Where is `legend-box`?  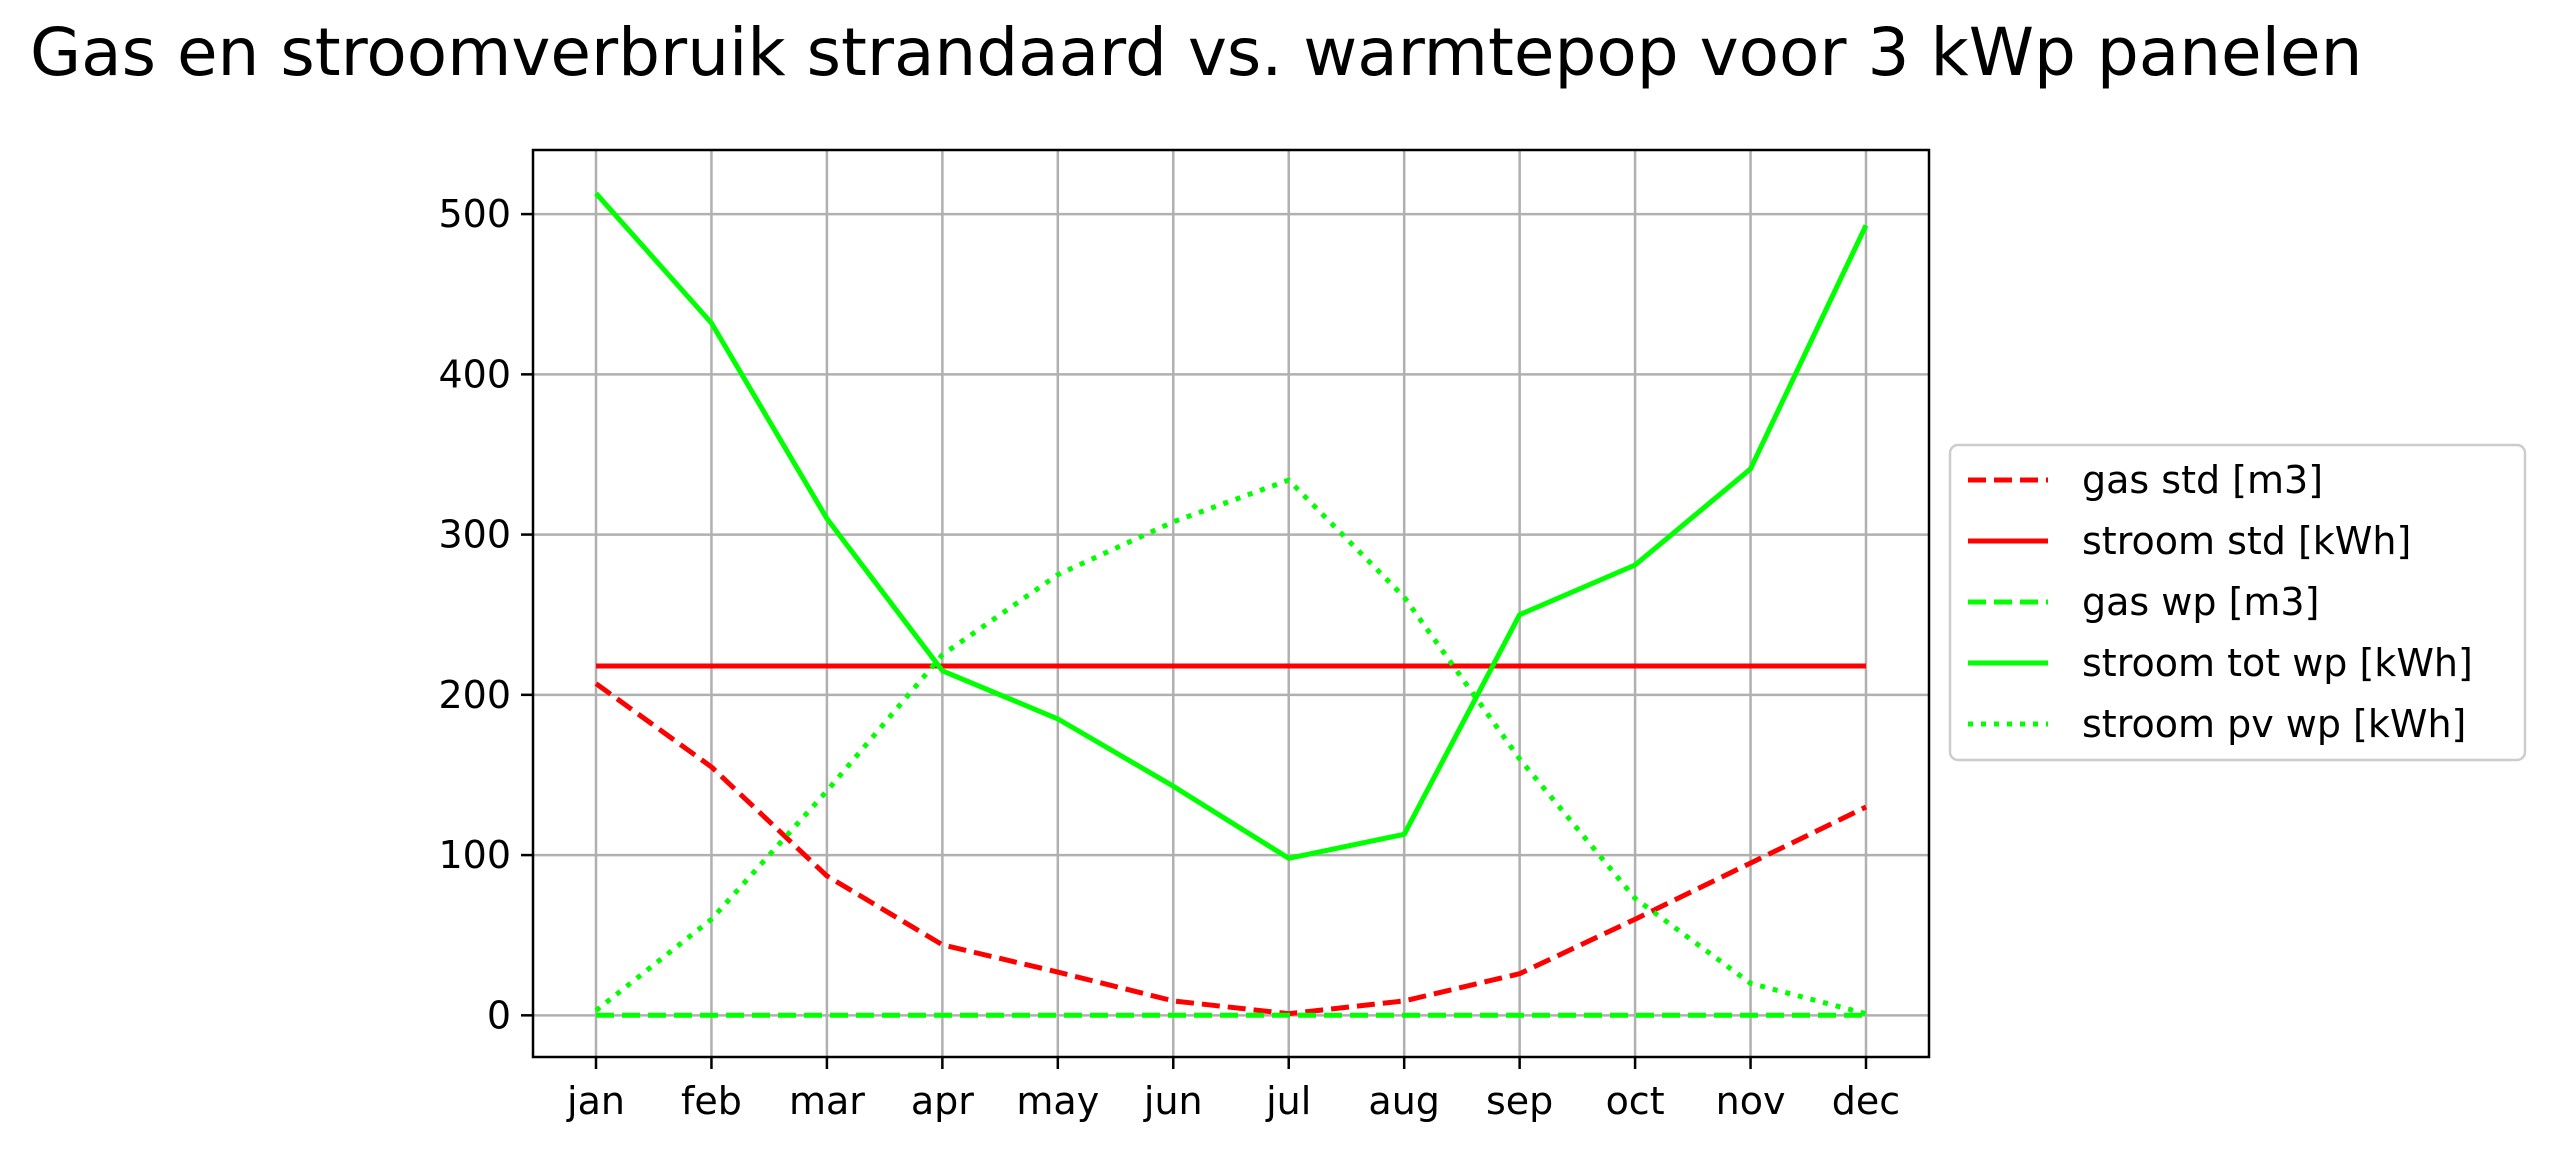
legend-box is located at coordinates (2237, 602).